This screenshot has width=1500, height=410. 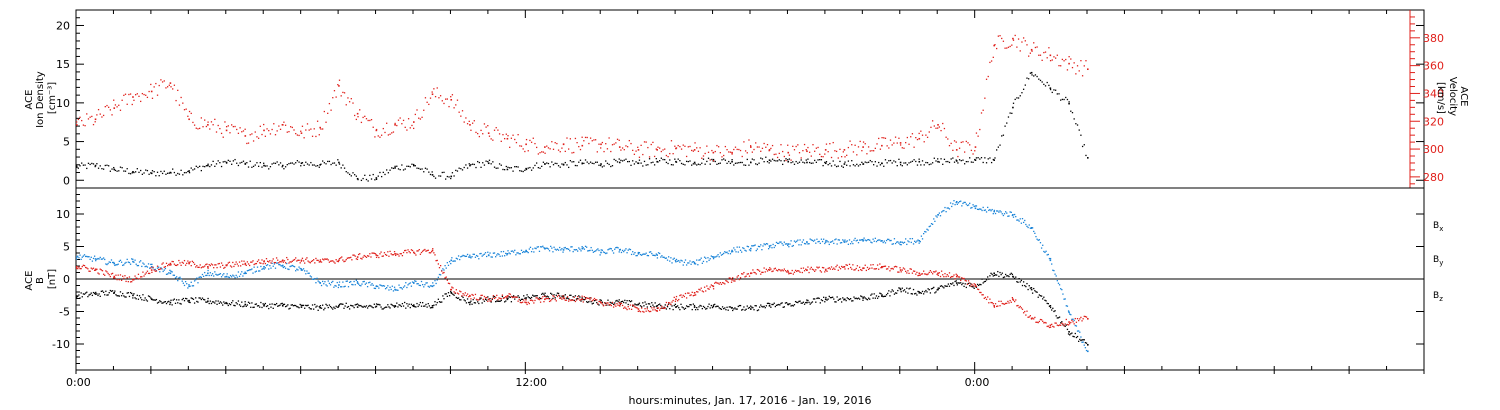 I want to click on bx-value, so click(x=694, y=307).